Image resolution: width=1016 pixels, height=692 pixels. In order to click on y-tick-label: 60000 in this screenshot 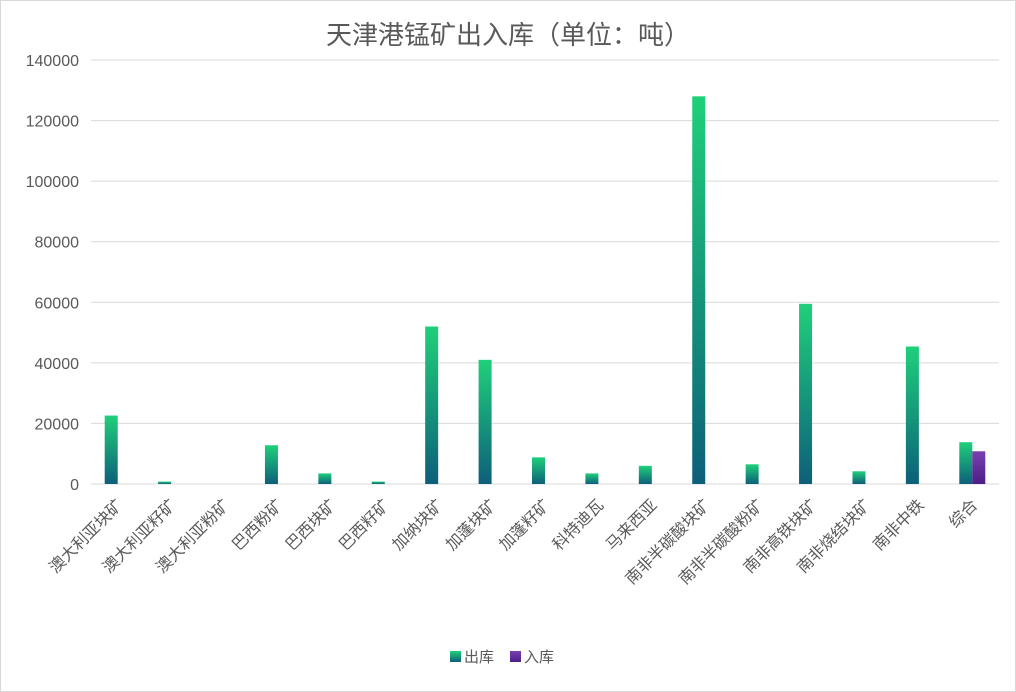, I will do `click(57, 303)`.